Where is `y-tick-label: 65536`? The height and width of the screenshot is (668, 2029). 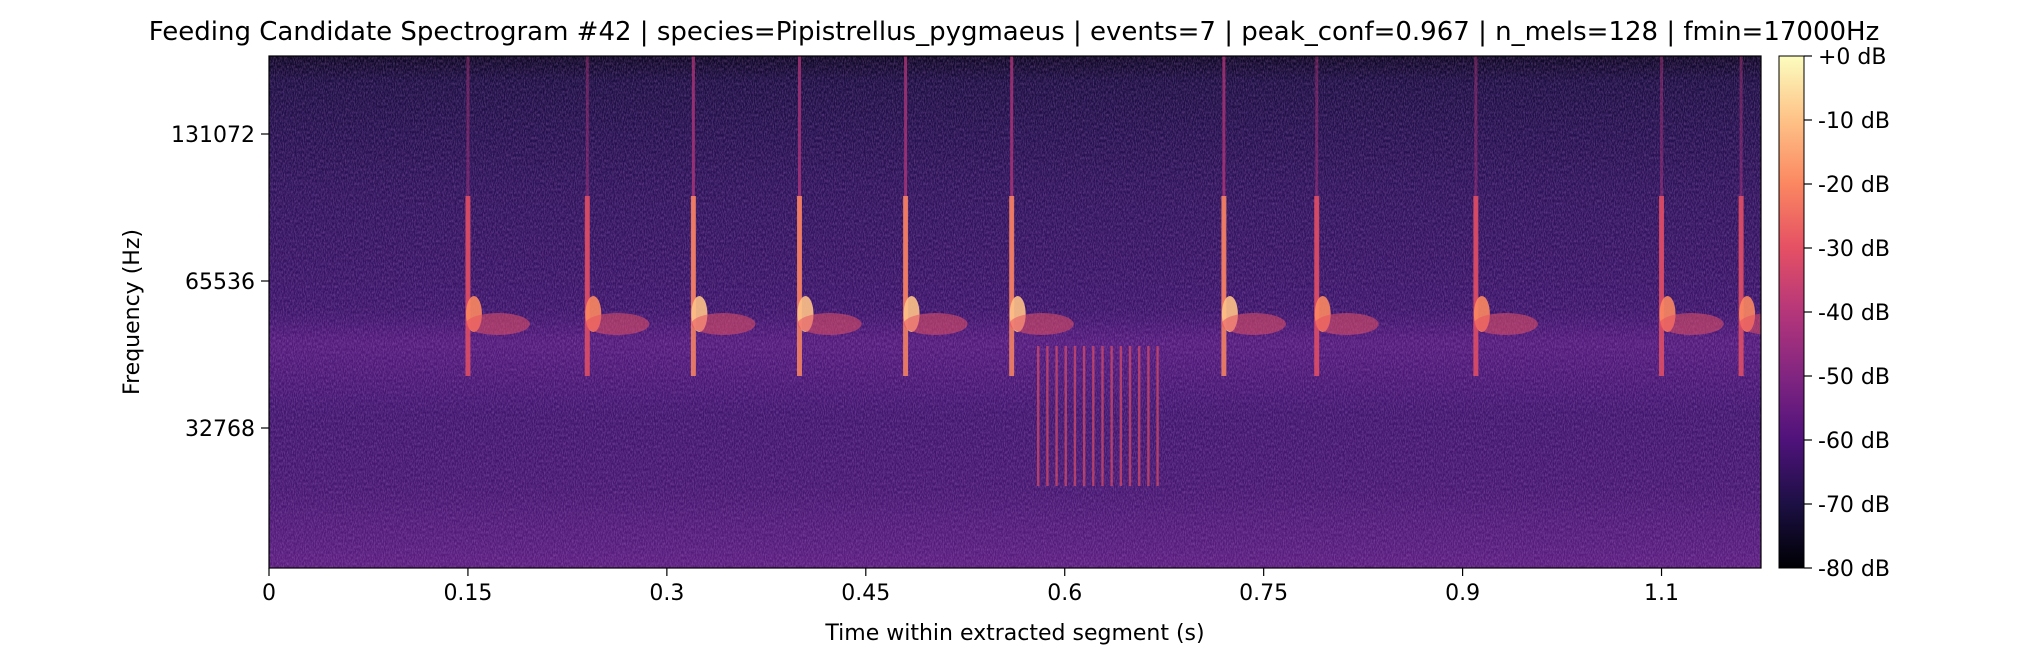 y-tick-label: 65536 is located at coordinates (220, 282).